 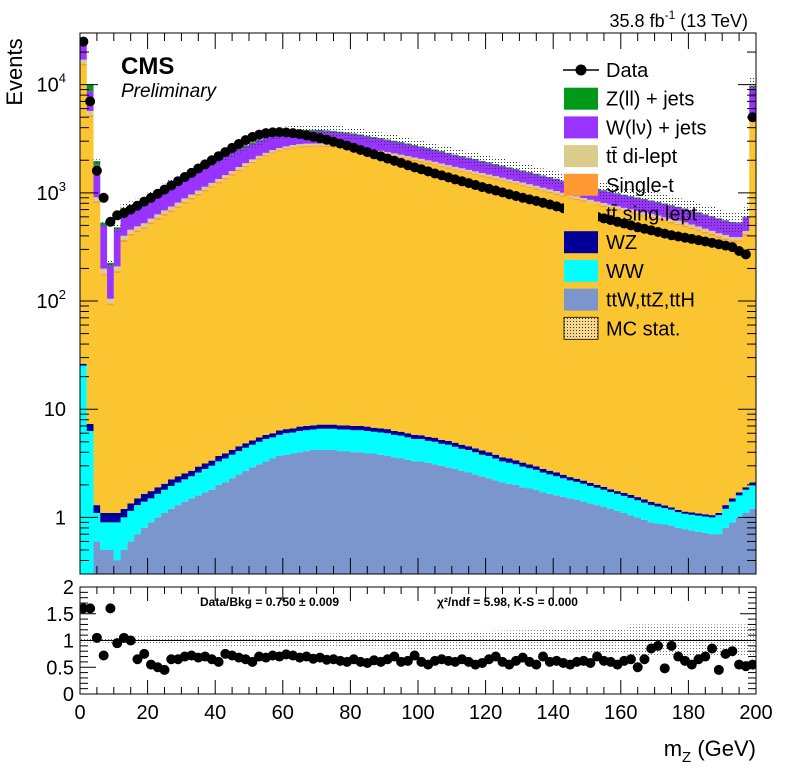 What do you see at coordinates (417, 713) in the screenshot?
I see `x-tick-label: 100` at bounding box center [417, 713].